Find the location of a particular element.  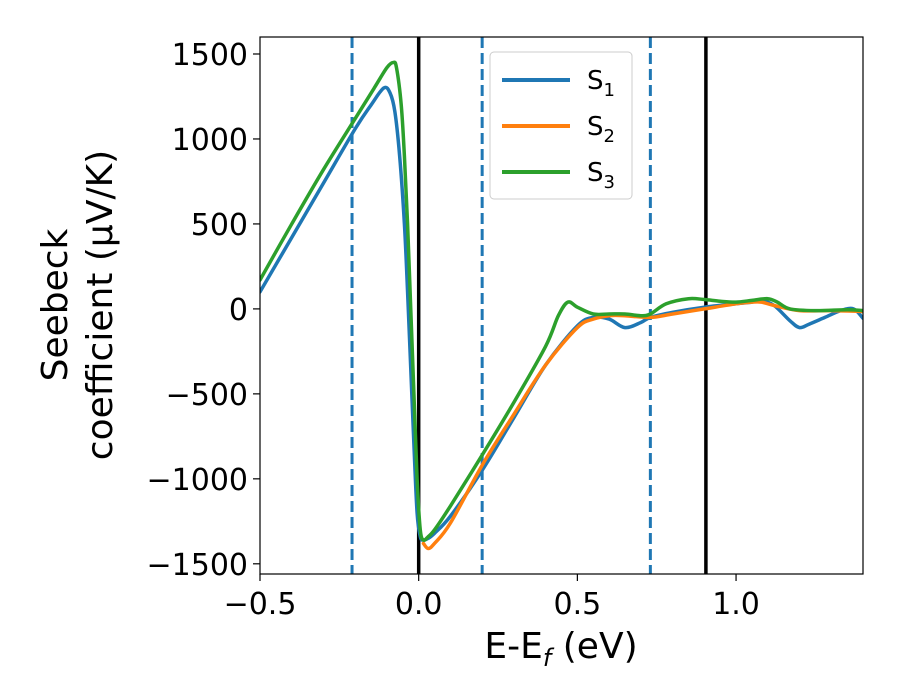

x-tick-label-3: 1.0 is located at coordinates (736, 604).